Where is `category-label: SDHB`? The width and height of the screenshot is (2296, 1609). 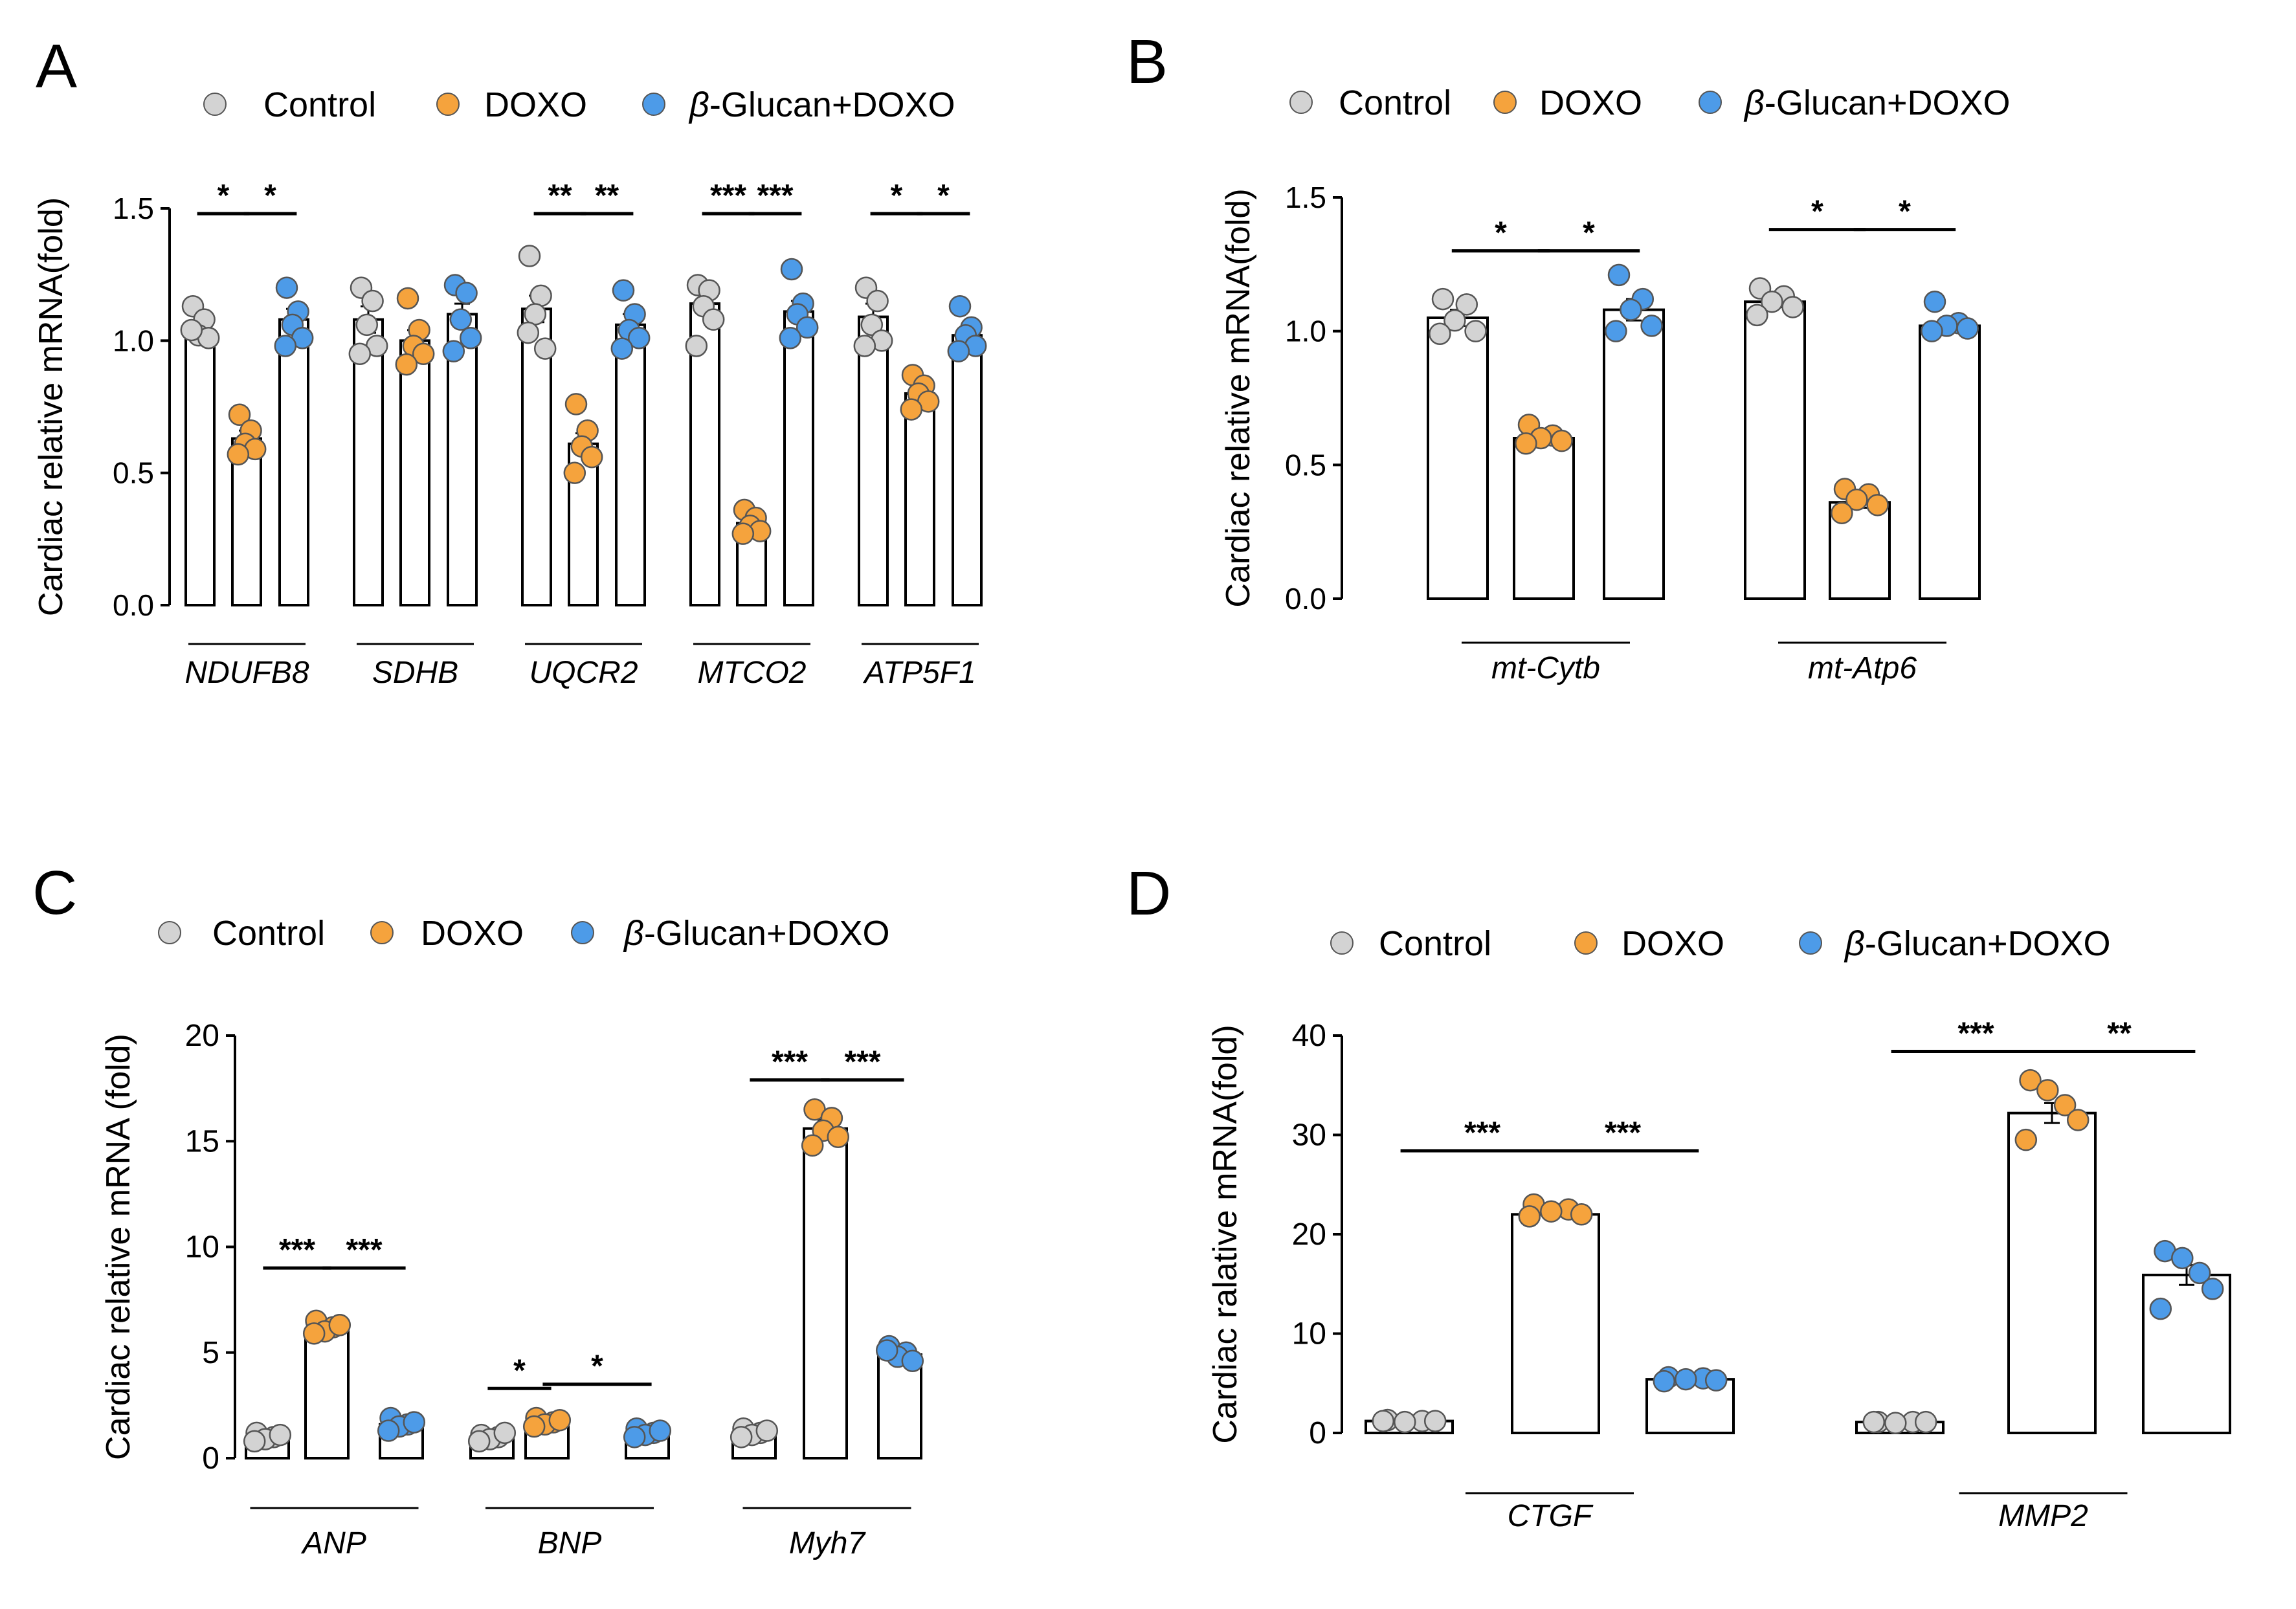
category-label: SDHB is located at coordinates (415, 673).